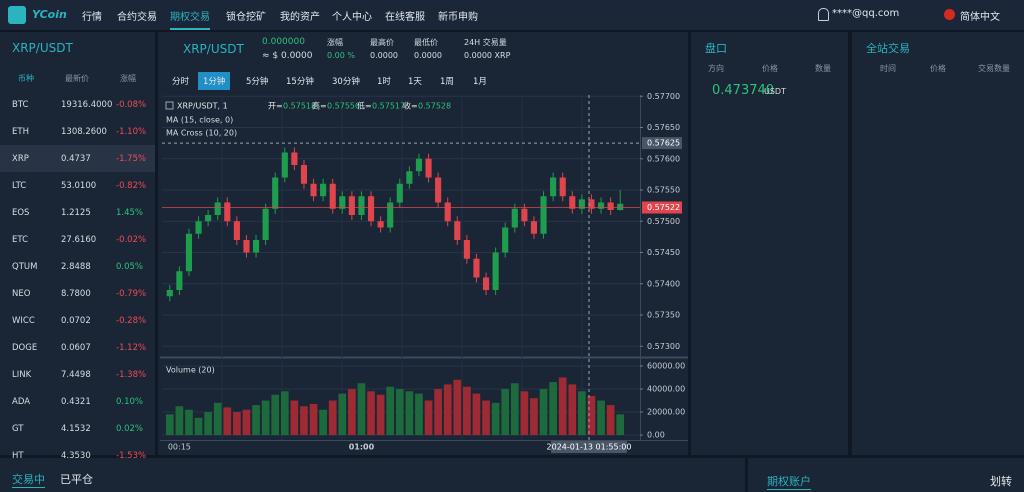 The width and height of the screenshot is (1024, 492). I want to click on account-tab: 期权账户, so click(789, 482).